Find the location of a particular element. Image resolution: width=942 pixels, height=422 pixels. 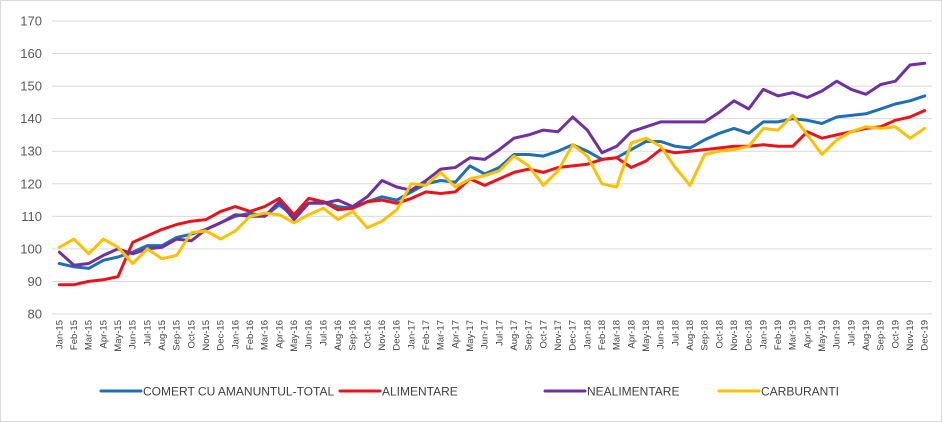

x-tick-label: Mar-15 is located at coordinates (89, 335).